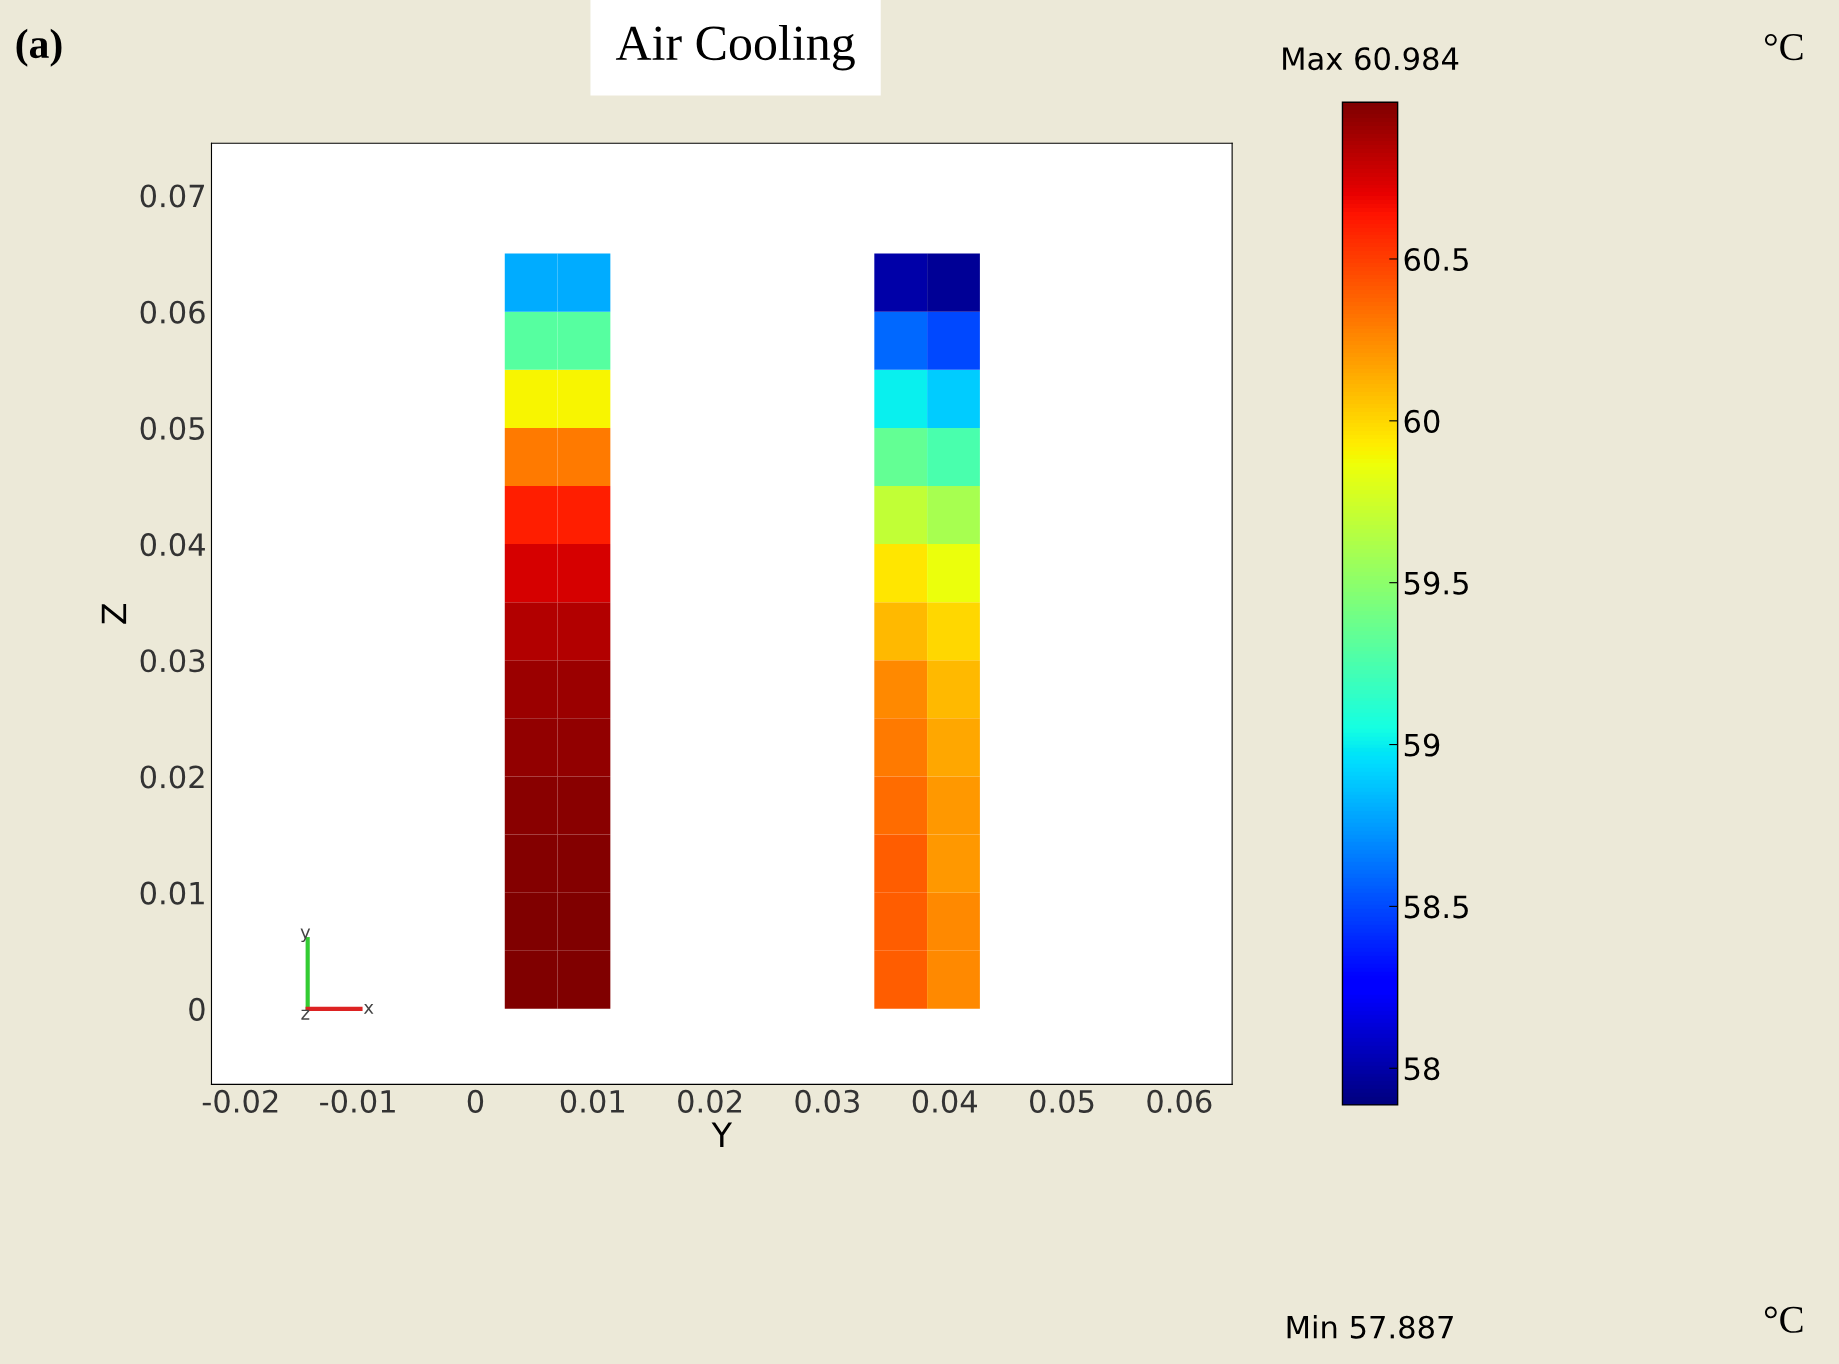 The image size is (1839, 1364). I want to click on annotation: z, so click(305, 1014).